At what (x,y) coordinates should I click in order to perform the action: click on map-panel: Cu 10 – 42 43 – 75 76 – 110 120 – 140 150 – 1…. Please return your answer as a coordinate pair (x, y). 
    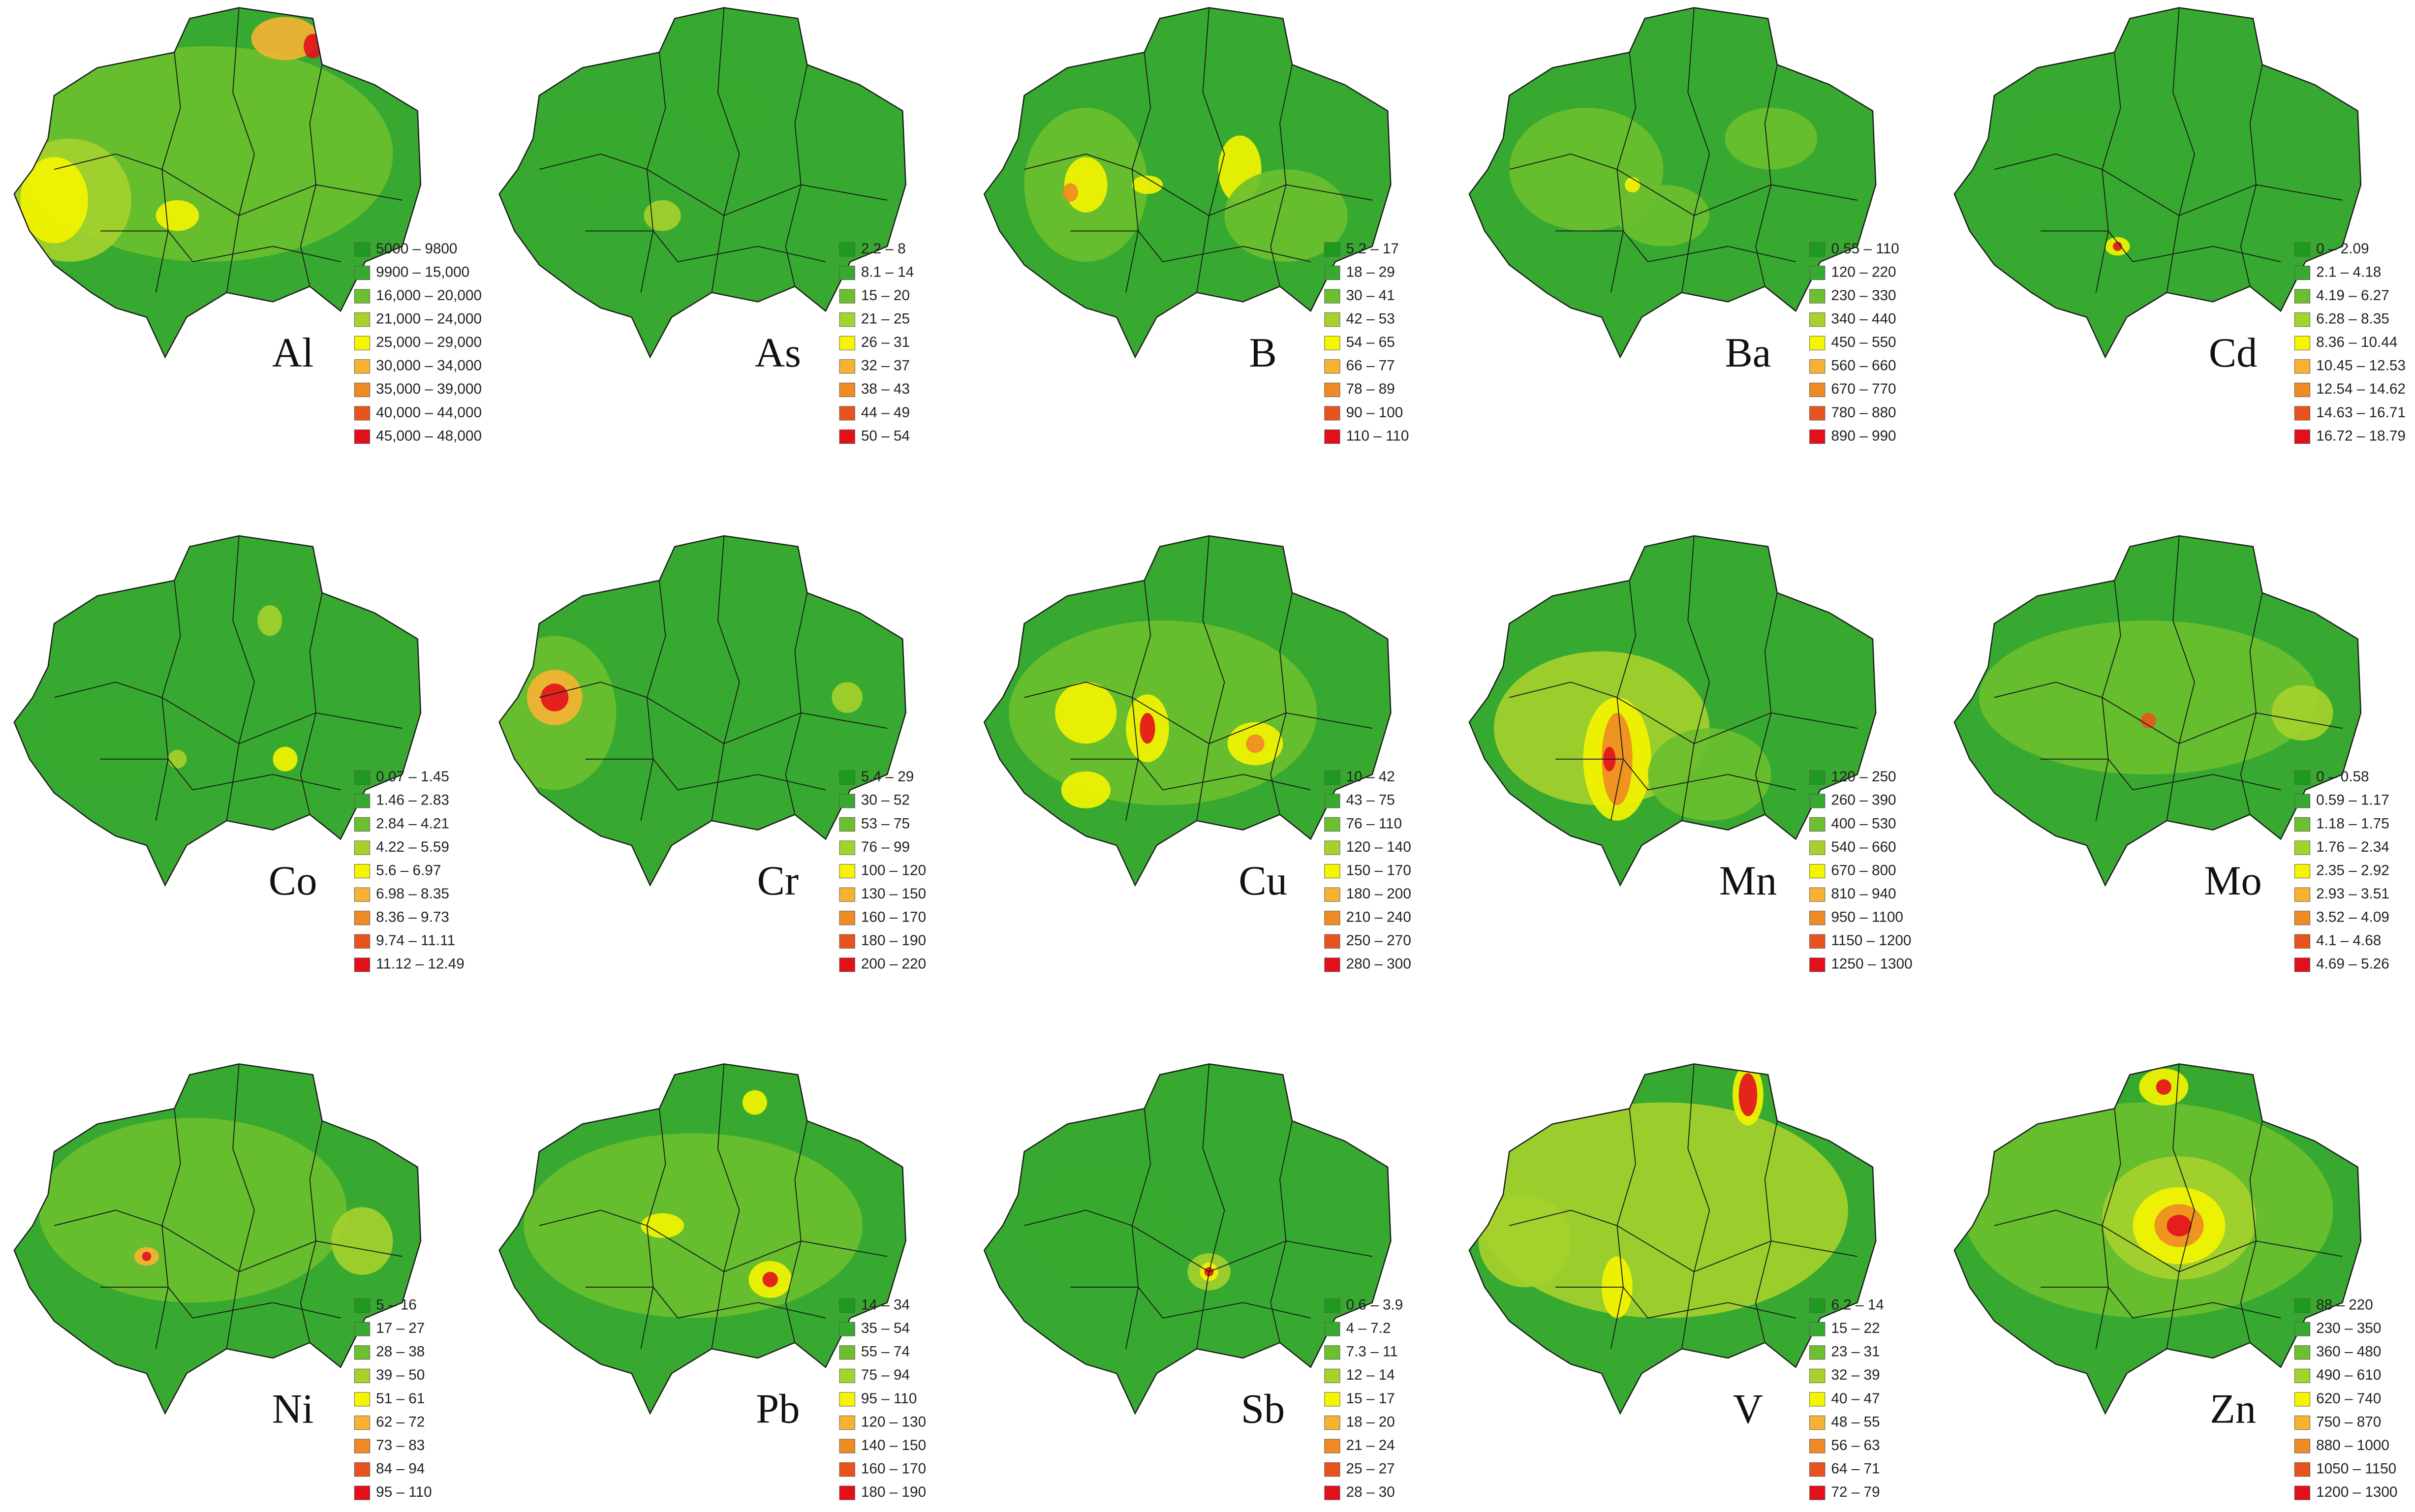
    Looking at the image, I should click on (1197, 753).